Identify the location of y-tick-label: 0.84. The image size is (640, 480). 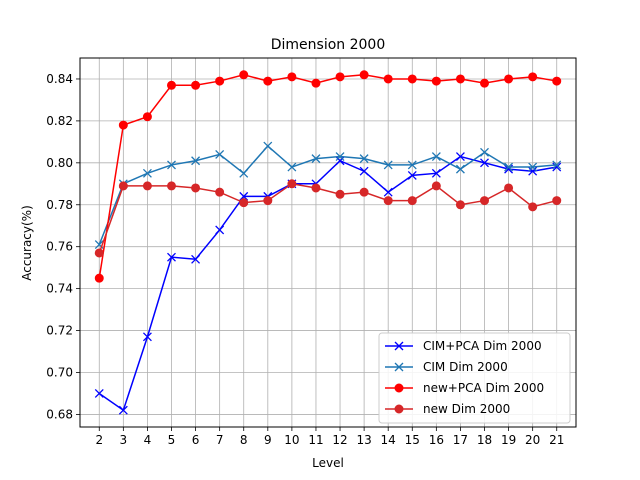
(59, 79).